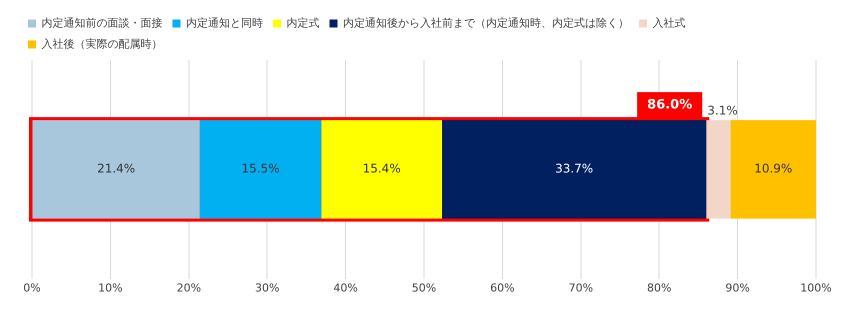  What do you see at coordinates (224, 23) in the screenshot?
I see `legend-label: 内定通知と同時` at bounding box center [224, 23].